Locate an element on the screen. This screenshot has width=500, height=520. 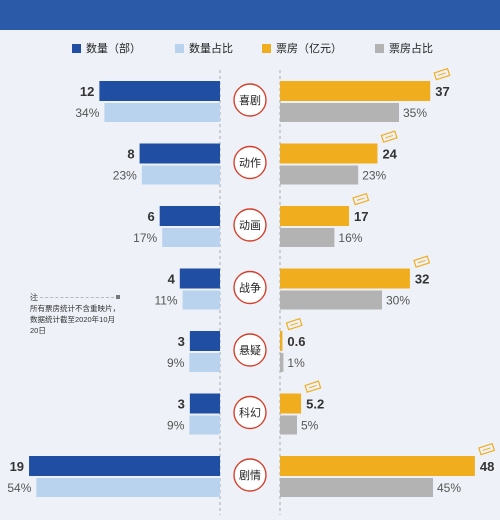
legend-item-box-office-share: 票房占比 is located at coordinates (404, 48).